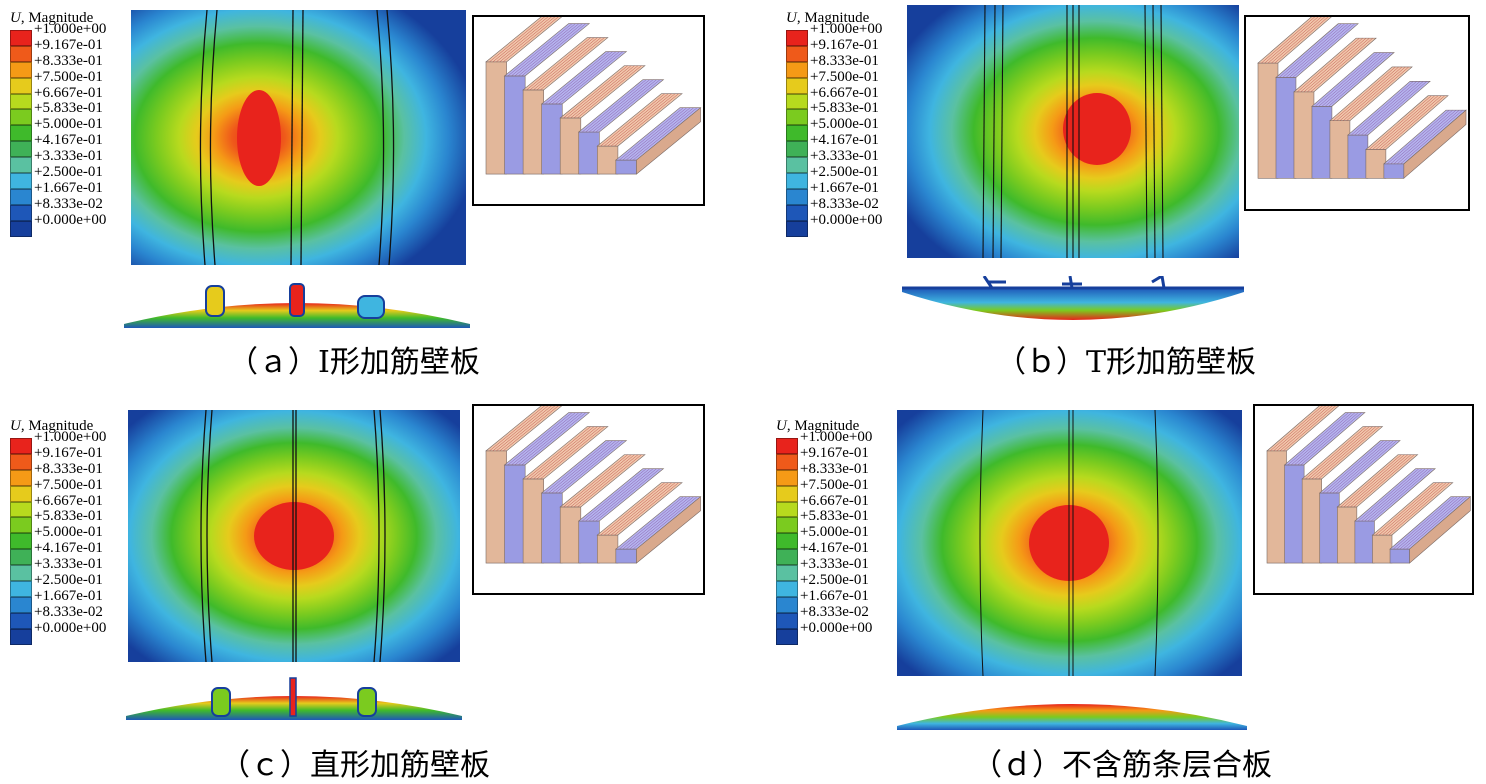  Describe the element at coordinates (834, 595) in the screenshot. I see `legend-label: +1.667e-01` at that location.